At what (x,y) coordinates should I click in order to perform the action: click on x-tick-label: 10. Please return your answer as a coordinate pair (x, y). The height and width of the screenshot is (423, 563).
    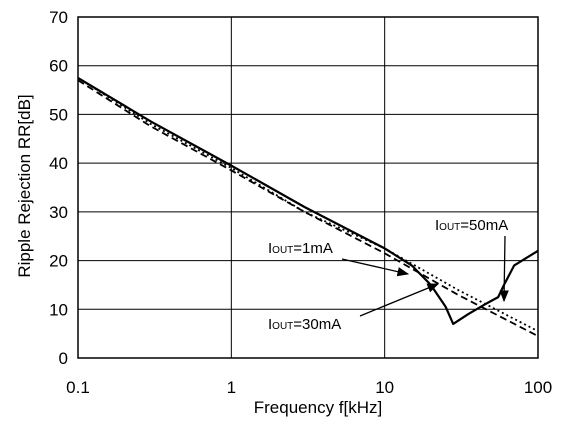
    Looking at the image, I should click on (384, 387).